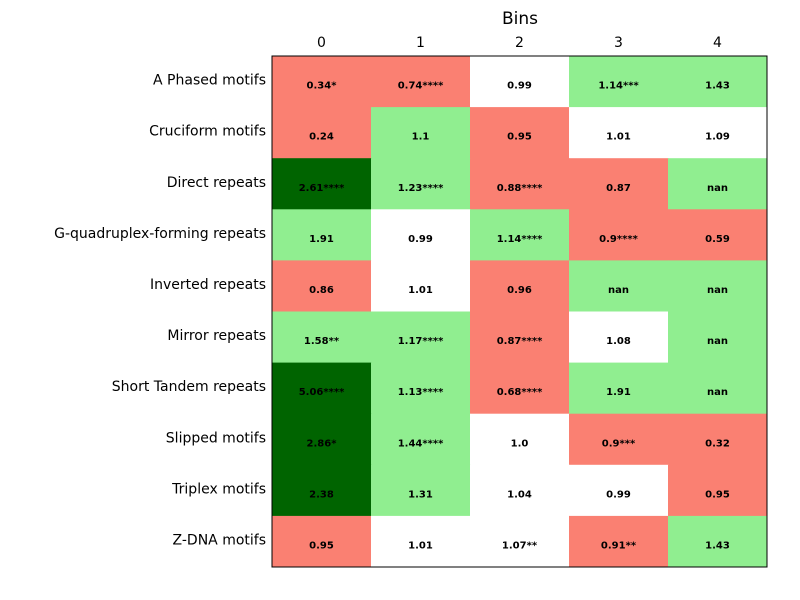  Describe the element at coordinates (321, 290) in the screenshot. I see `cell-value-label: 0.86` at that location.